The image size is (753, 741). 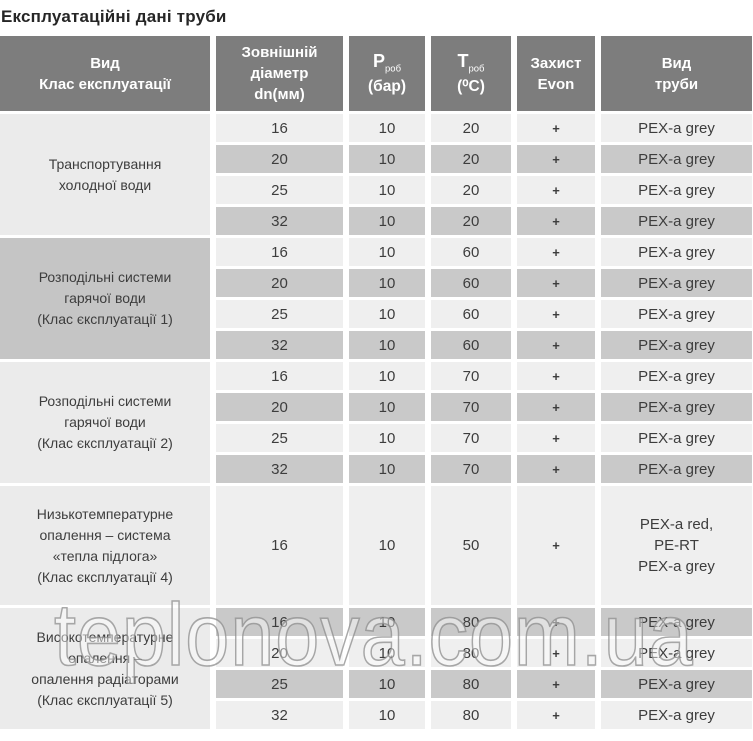 I want to click on table-row: 20 10 70 + PEX-a grey, so click(x=376, y=407).